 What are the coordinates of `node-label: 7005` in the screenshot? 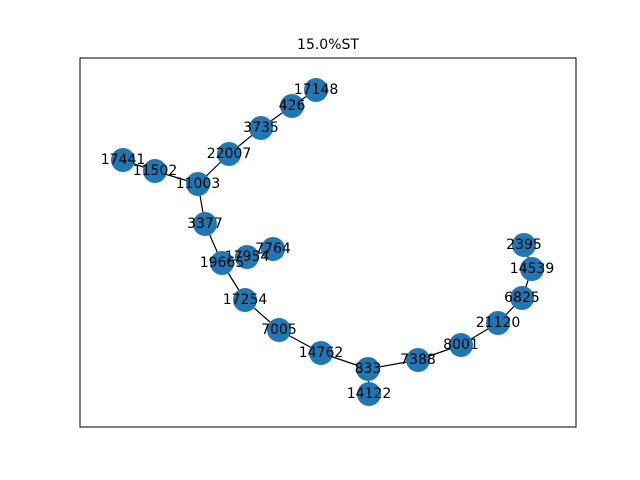 It's located at (279, 330).